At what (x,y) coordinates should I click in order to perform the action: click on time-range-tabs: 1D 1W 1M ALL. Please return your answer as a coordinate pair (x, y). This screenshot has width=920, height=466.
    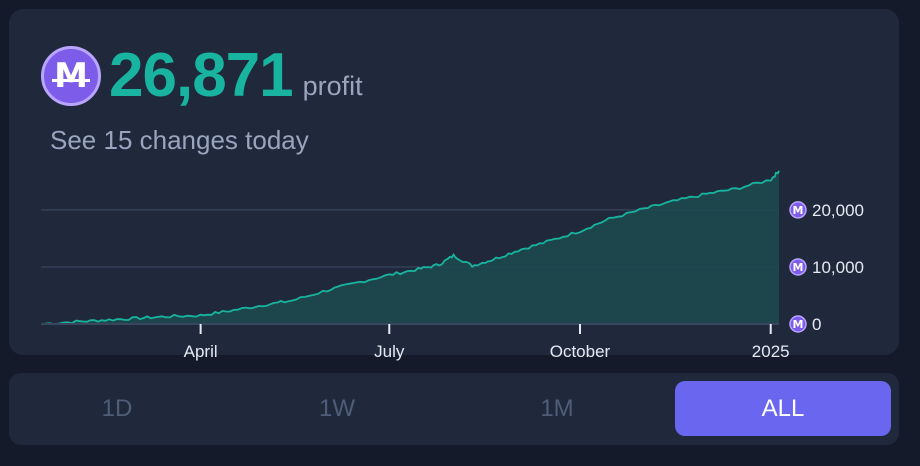
    Looking at the image, I should click on (454, 409).